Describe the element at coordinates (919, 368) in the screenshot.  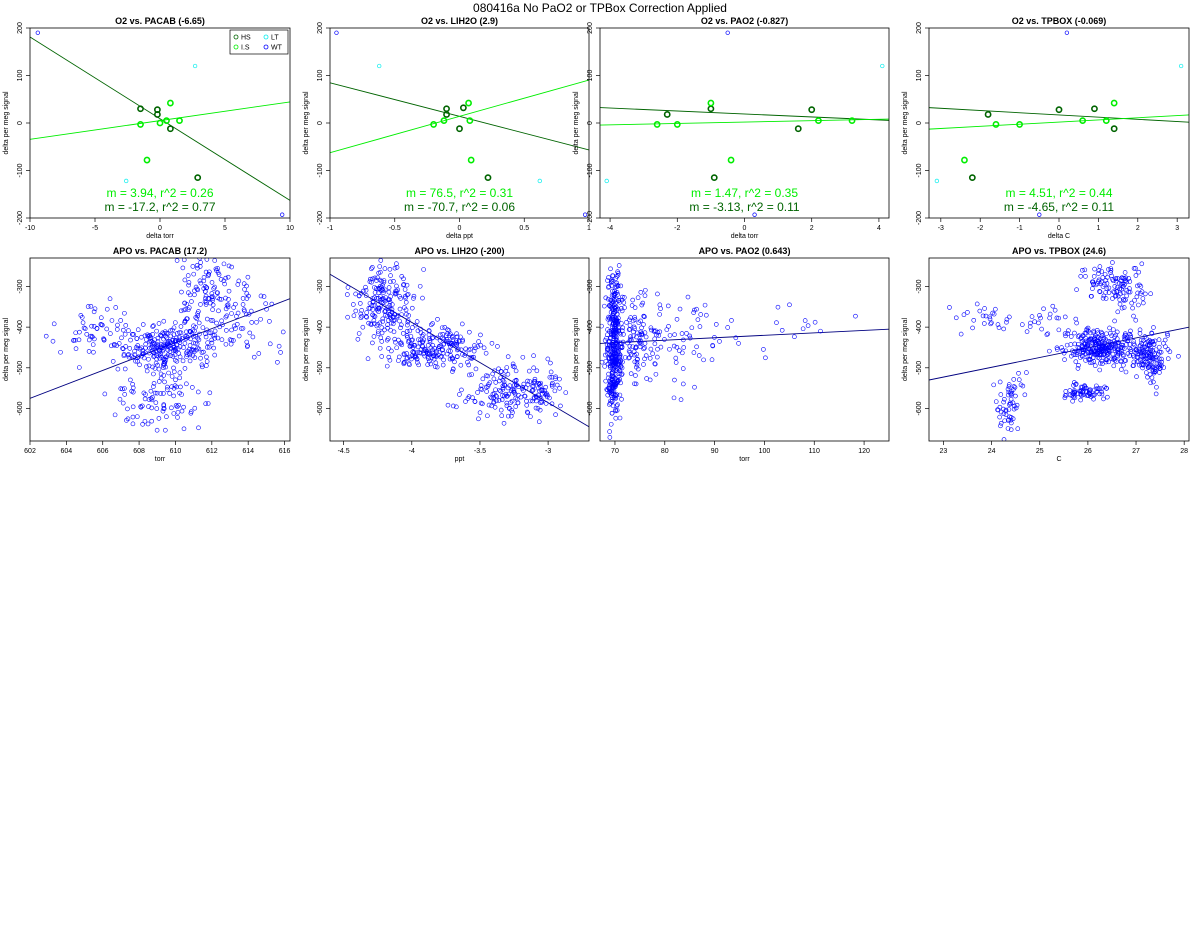
I see `y-tick-label: -500` at that location.